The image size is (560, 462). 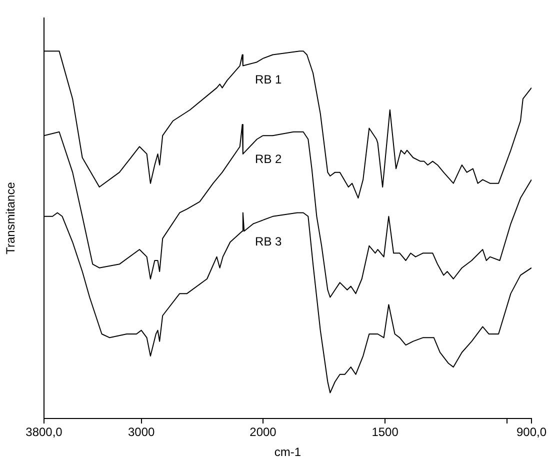 I want to click on series-label: RB 3, so click(x=268, y=241).